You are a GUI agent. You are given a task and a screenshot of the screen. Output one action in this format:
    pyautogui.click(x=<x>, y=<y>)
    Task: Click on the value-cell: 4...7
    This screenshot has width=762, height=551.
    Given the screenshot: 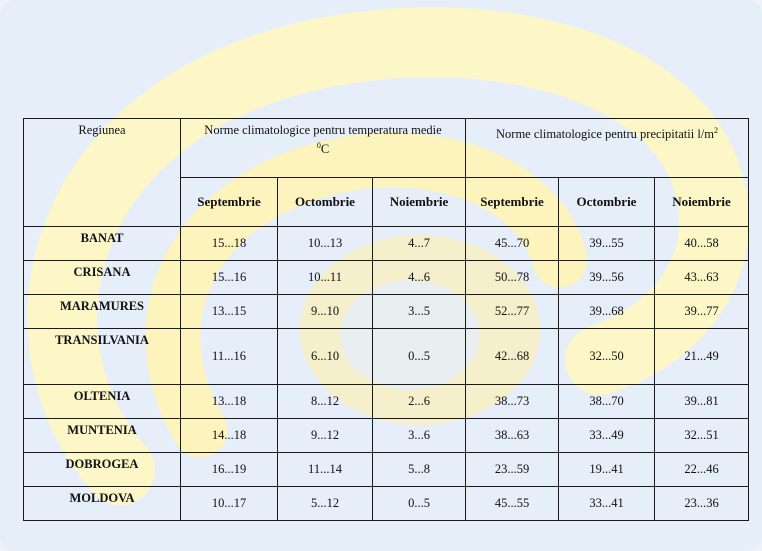 What is the action you would take?
    pyautogui.click(x=419, y=243)
    